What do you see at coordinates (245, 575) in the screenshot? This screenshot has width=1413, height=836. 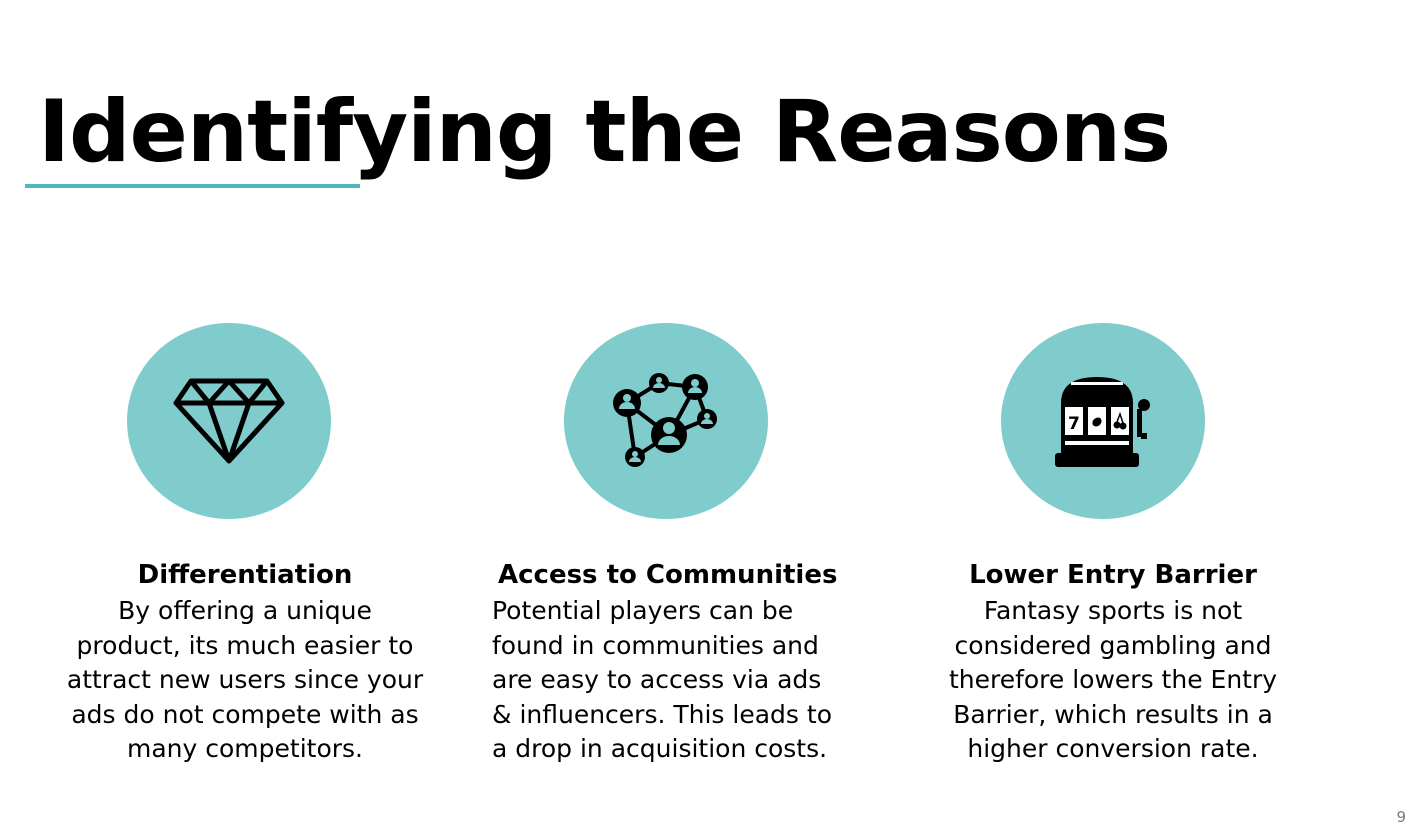 I see `differentiation-heading: Differentiation` at bounding box center [245, 575].